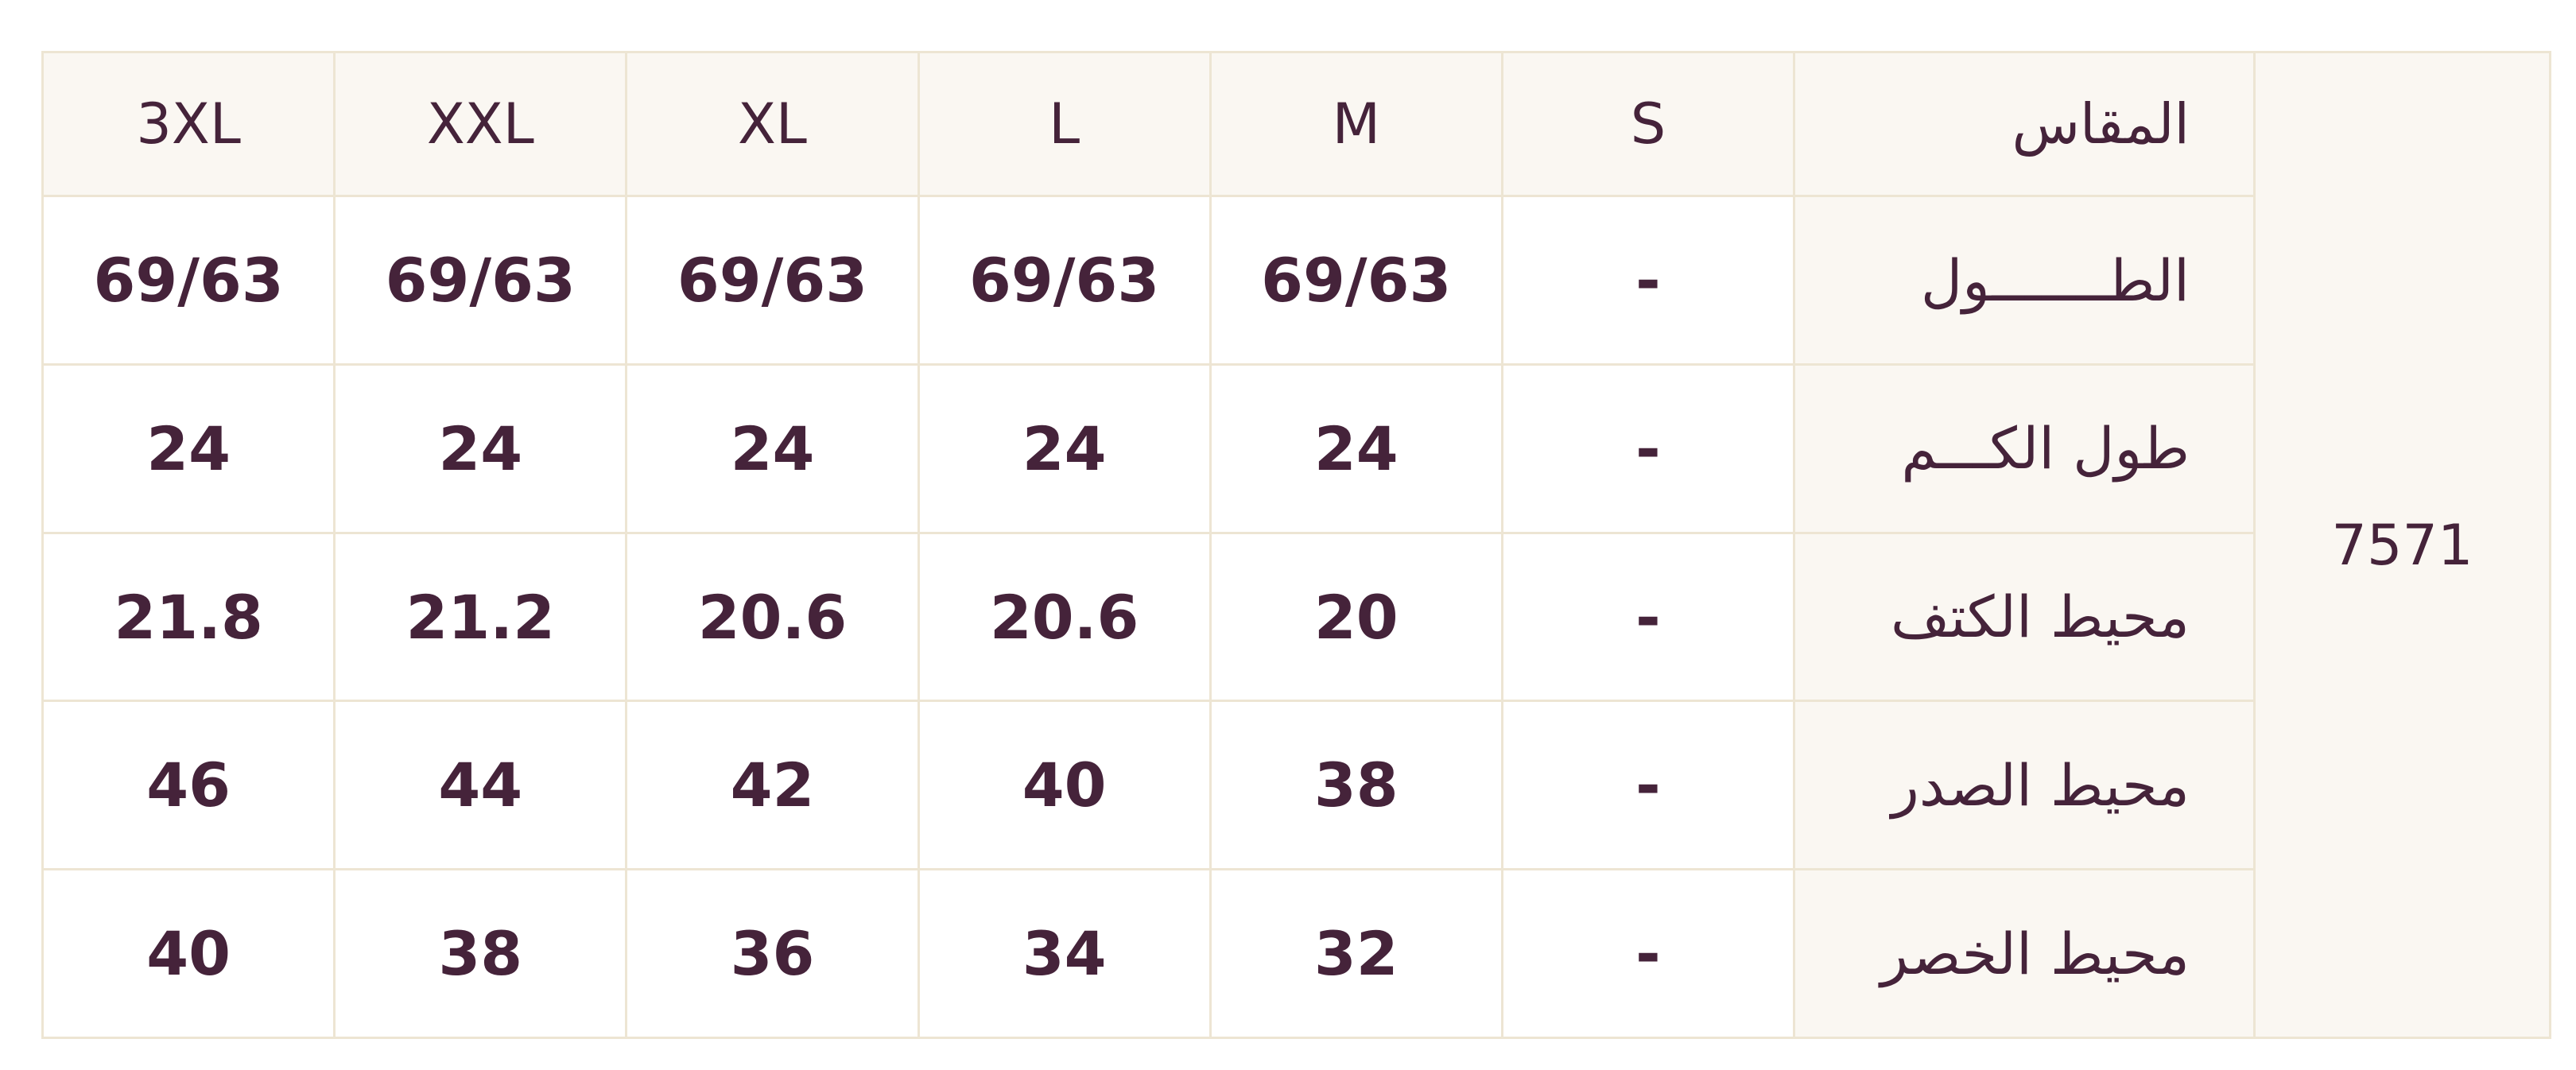 This screenshot has width=2576, height=1070. Describe the element at coordinates (481, 124) in the screenshot. I see `size-xxl: XXL` at that location.